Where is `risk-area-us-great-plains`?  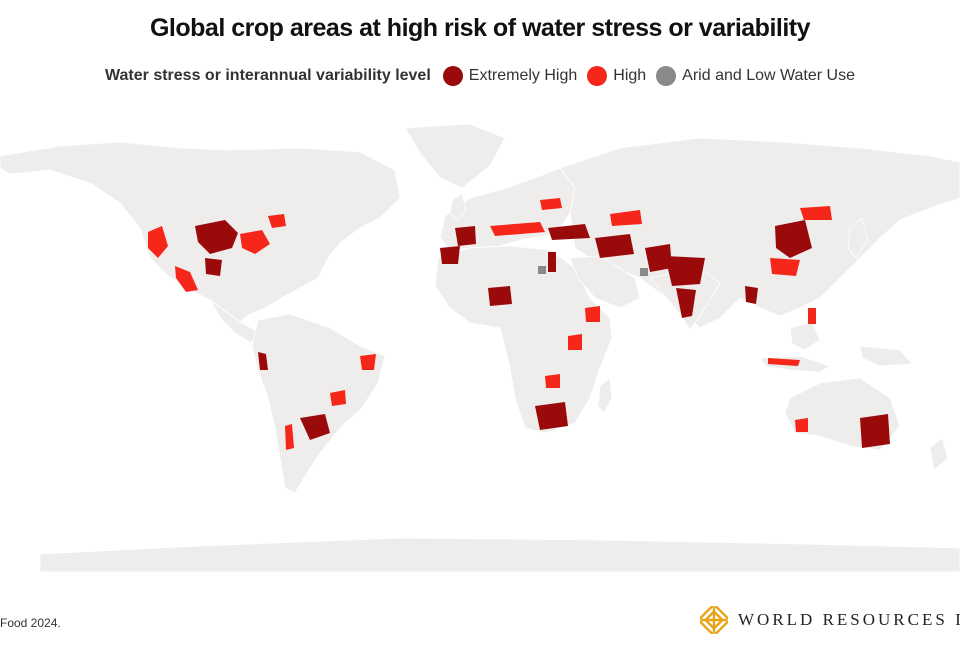 risk-area-us-great-plains is located at coordinates (216, 237).